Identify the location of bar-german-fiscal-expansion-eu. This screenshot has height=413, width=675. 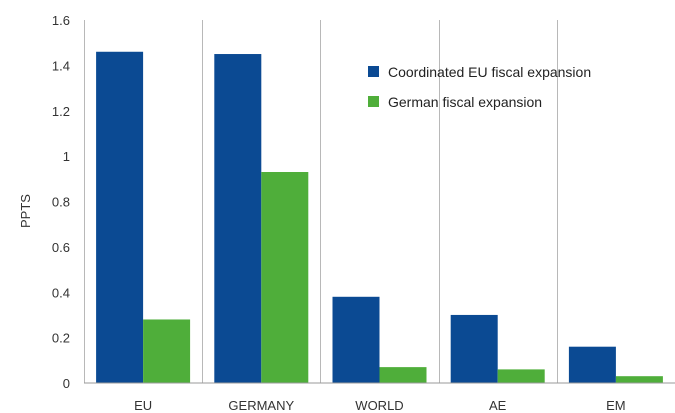
(167, 351).